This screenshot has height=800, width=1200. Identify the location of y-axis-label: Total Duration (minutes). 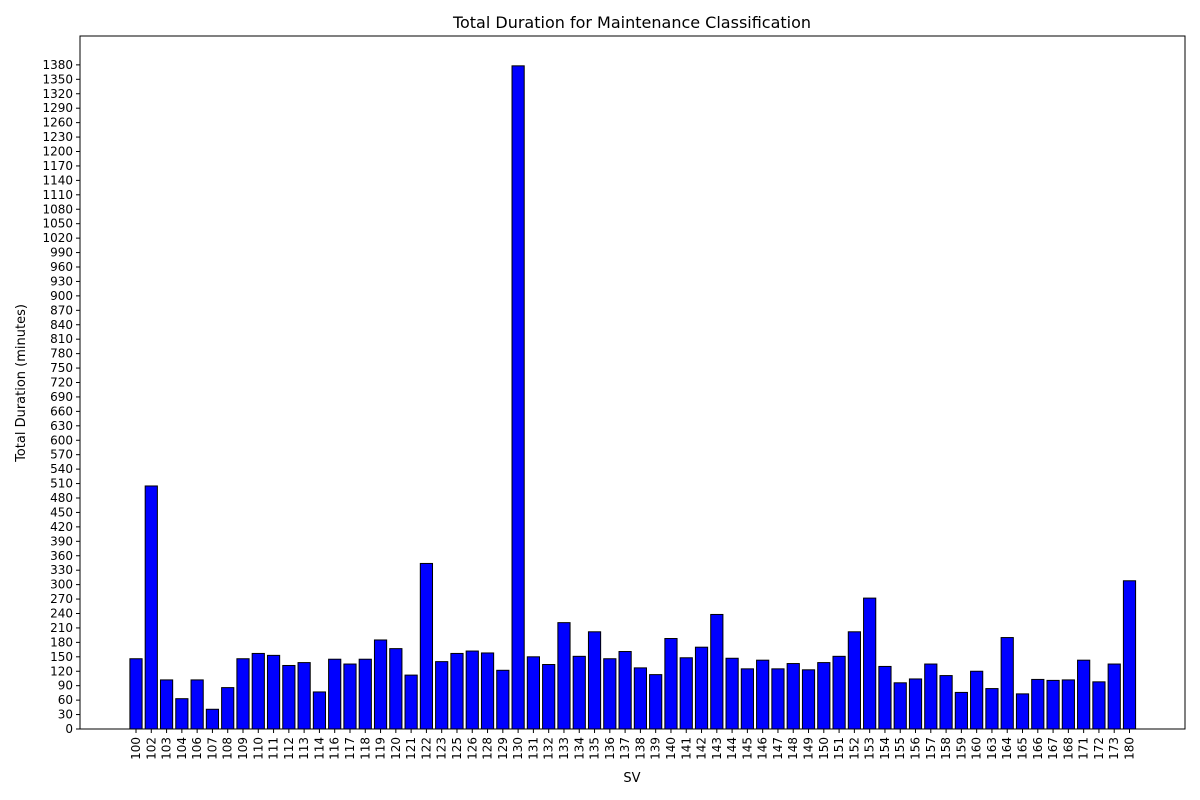
(21, 383).